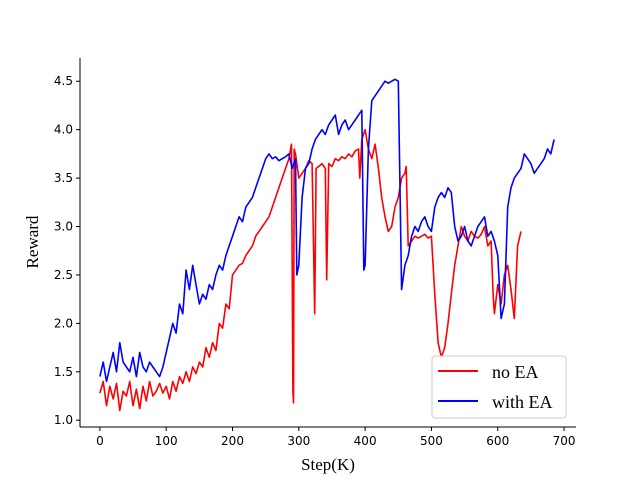 The height and width of the screenshot is (480, 640). Describe the element at coordinates (232, 441) in the screenshot. I see `x-tick-label: 200` at that location.